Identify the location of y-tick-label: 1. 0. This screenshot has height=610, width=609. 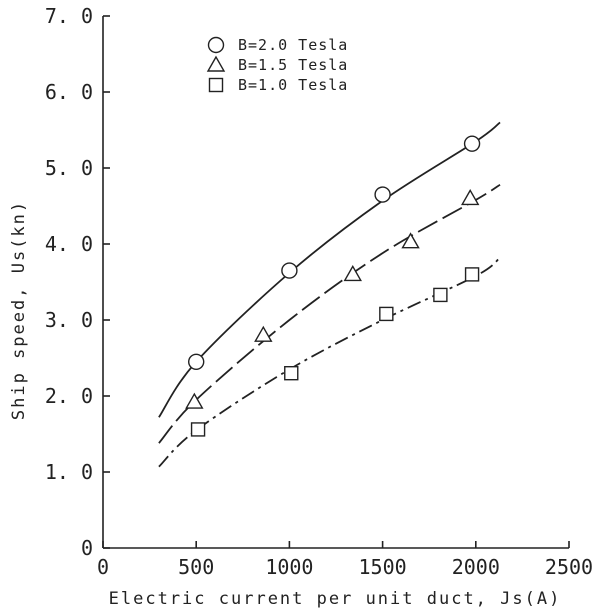
(69, 472).